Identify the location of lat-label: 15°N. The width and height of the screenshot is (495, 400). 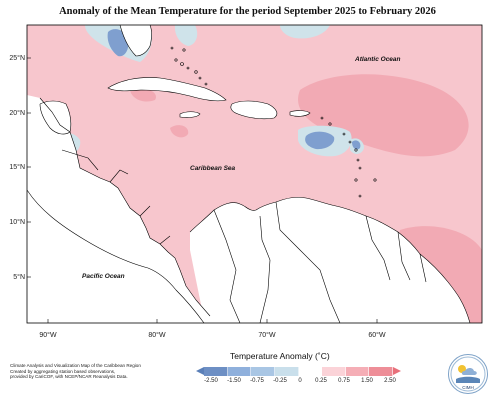
(17, 167).